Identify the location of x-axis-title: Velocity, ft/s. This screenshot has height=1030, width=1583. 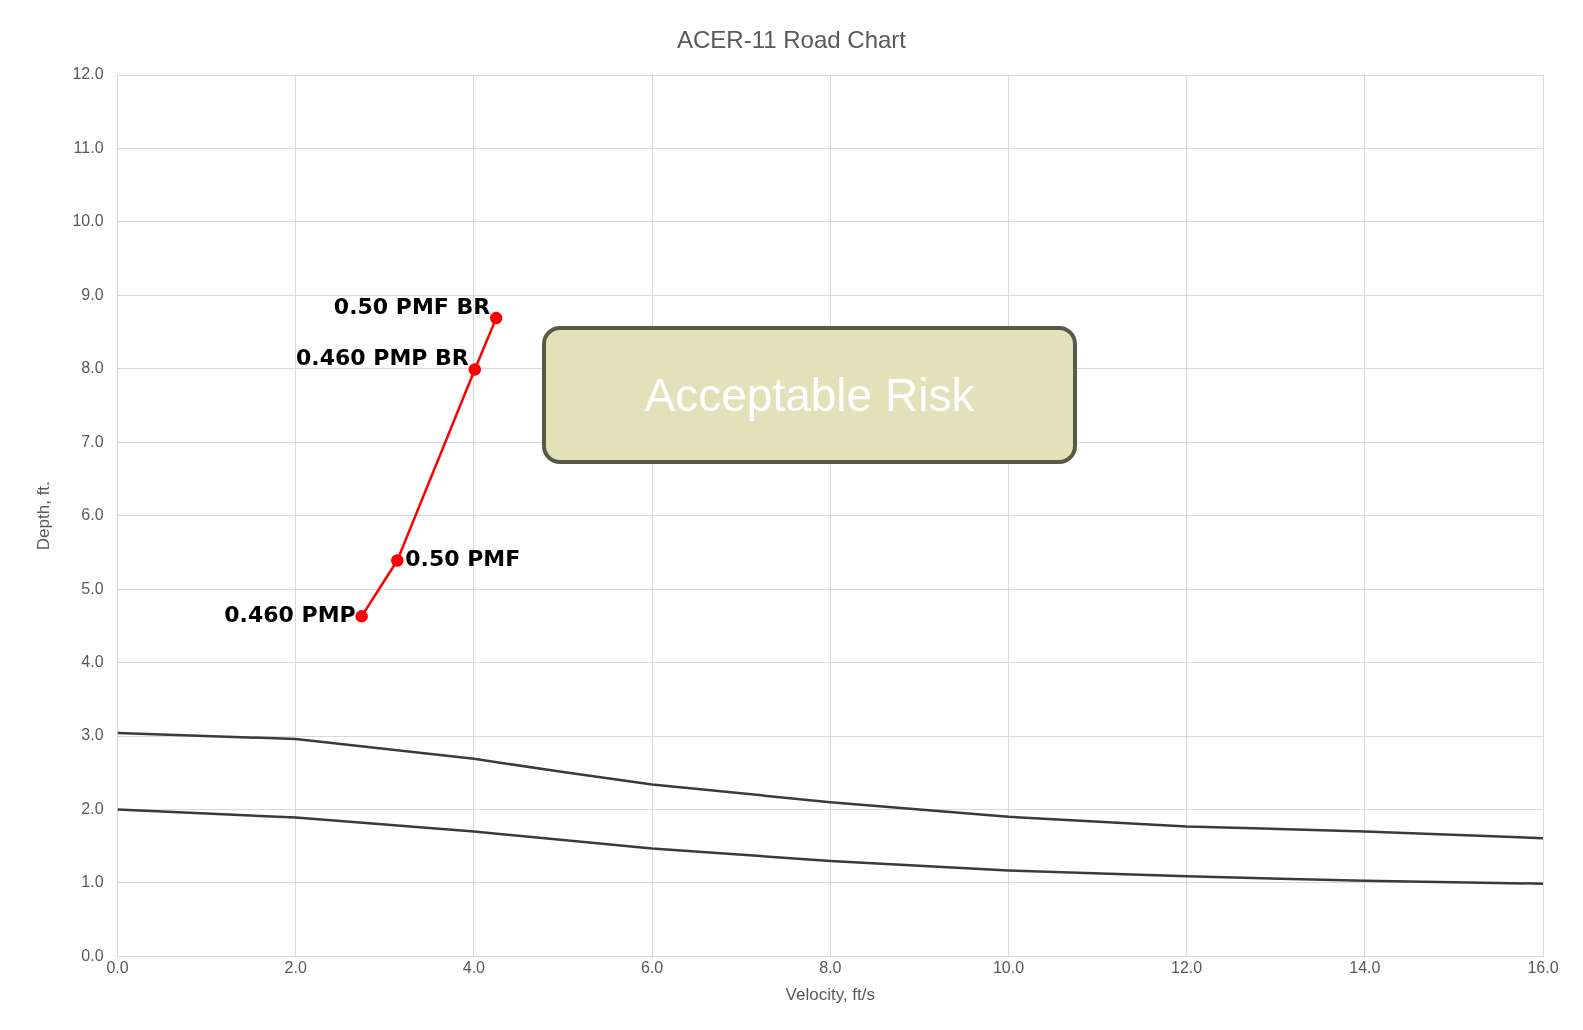
(830, 995).